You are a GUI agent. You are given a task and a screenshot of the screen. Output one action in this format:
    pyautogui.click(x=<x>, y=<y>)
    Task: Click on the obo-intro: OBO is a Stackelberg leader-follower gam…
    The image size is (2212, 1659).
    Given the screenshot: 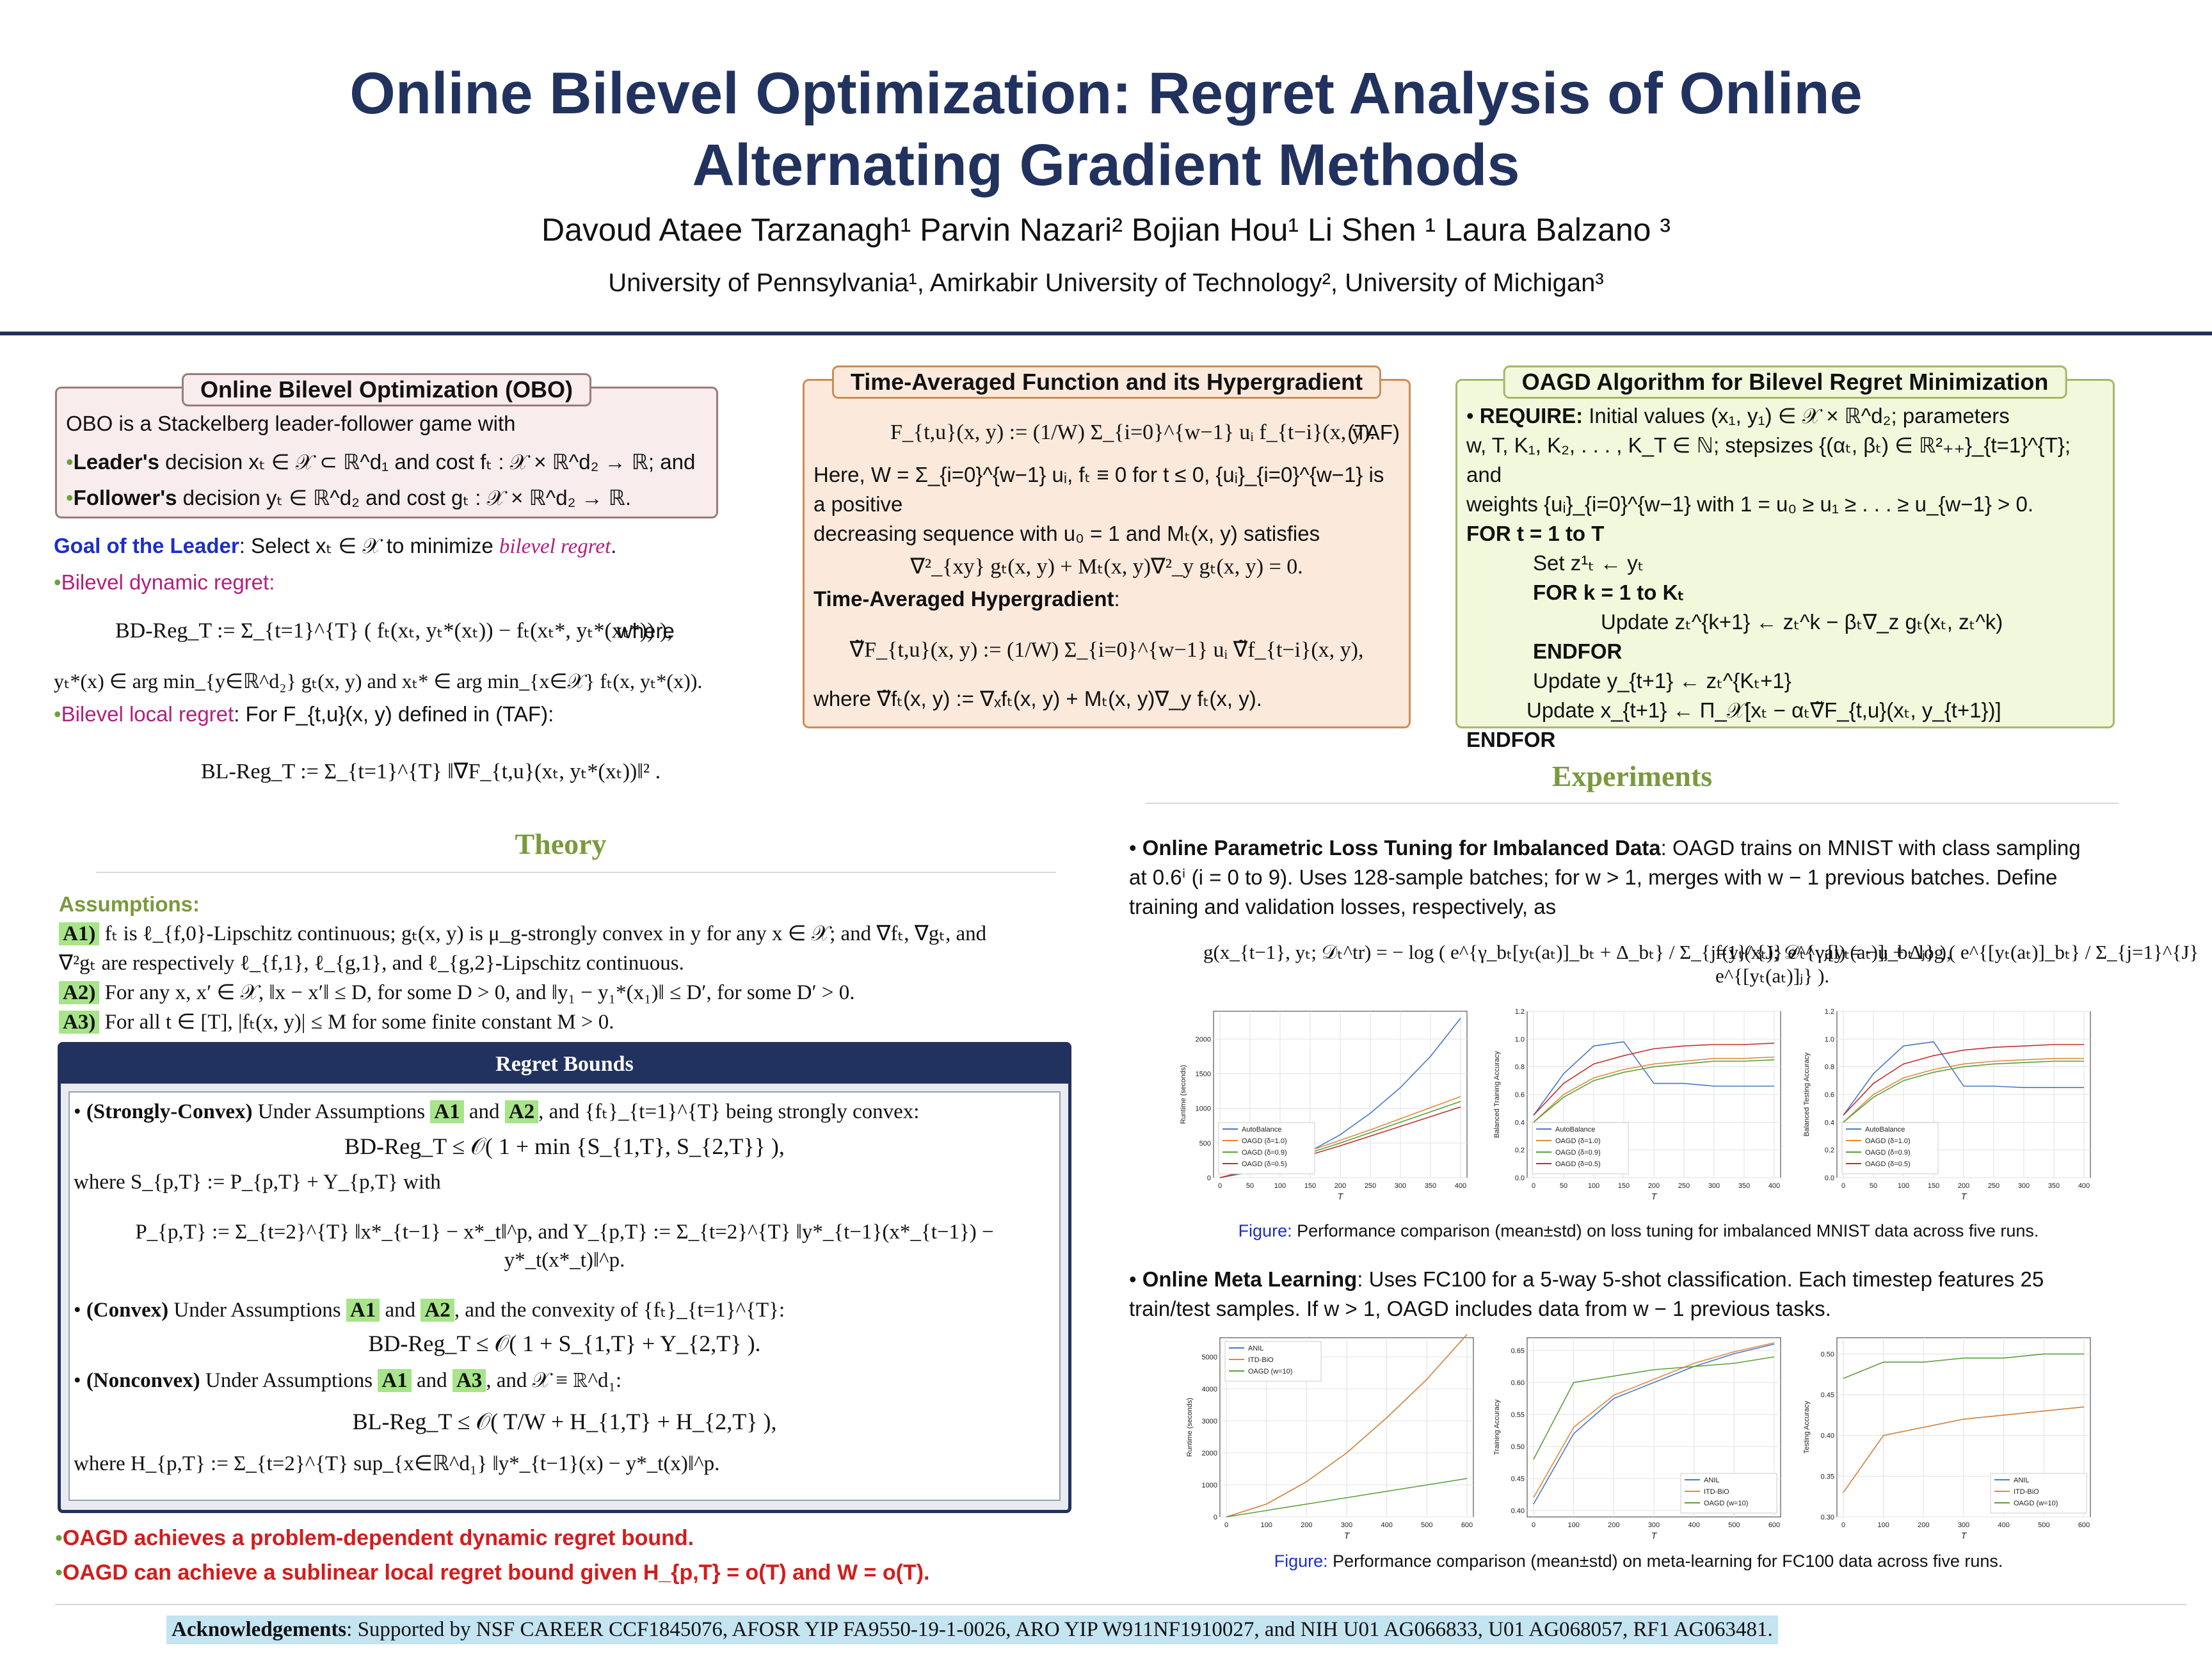 What is the action you would take?
    pyautogui.click(x=291, y=423)
    